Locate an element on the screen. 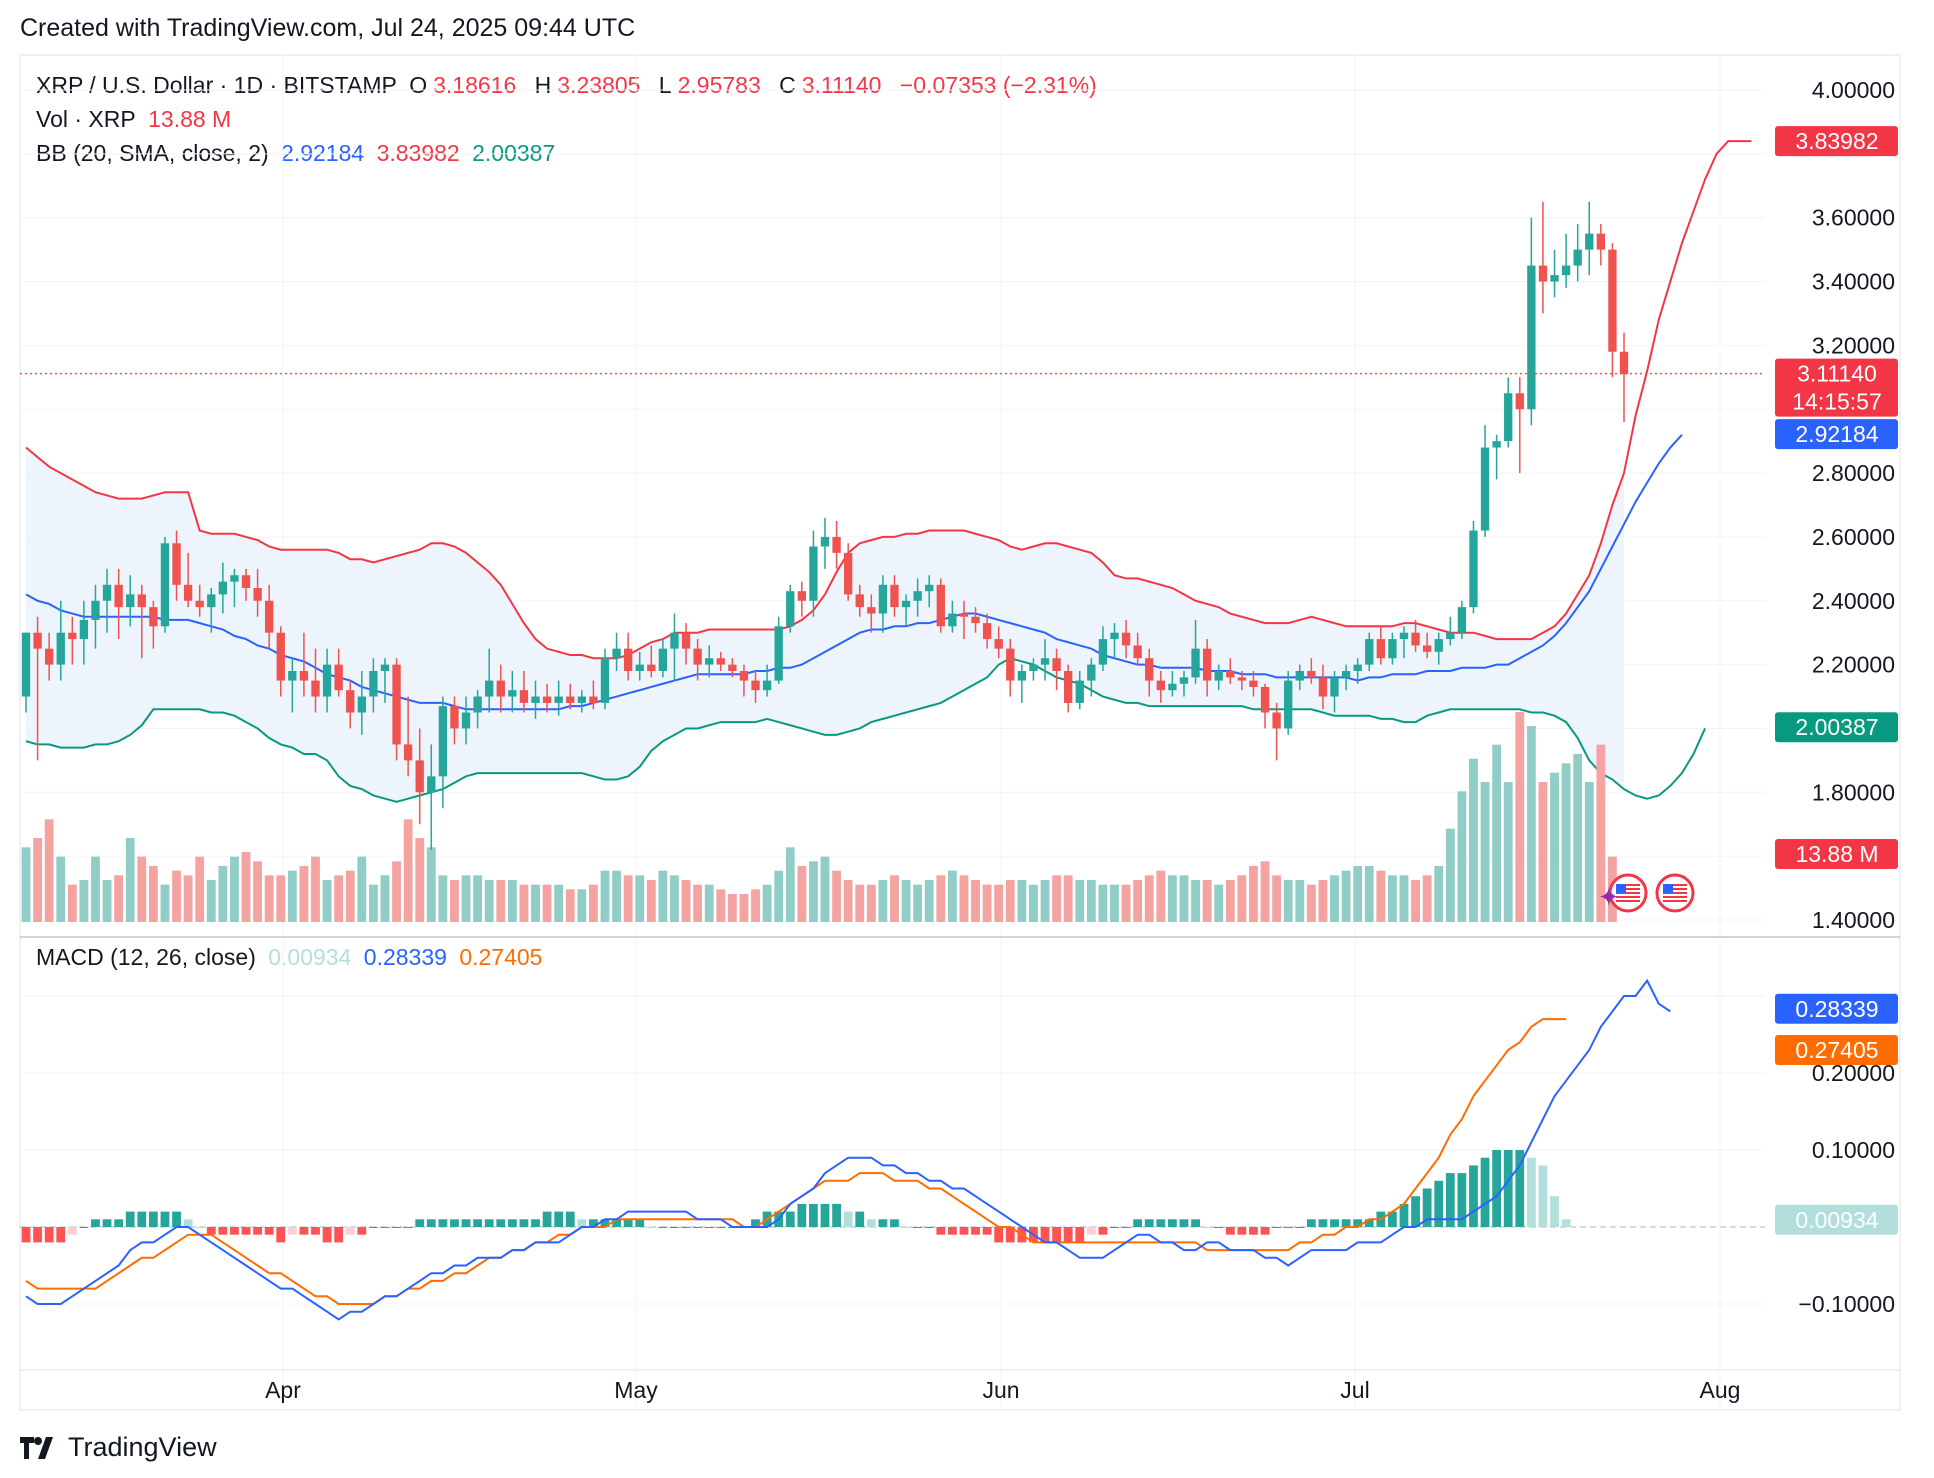  price-tick-label: 1.80000 is located at coordinates (1853, 792).